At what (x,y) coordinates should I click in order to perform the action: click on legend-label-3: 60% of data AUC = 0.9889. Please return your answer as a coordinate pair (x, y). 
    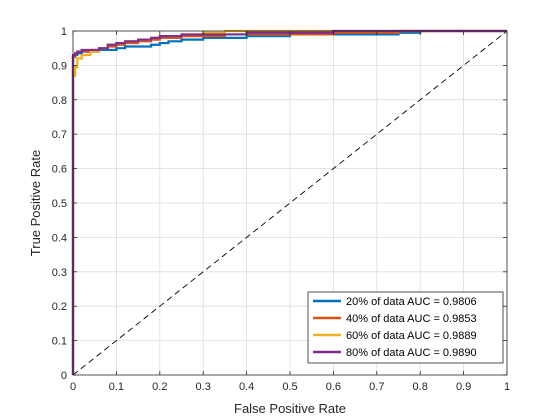
    Looking at the image, I should click on (411, 336).